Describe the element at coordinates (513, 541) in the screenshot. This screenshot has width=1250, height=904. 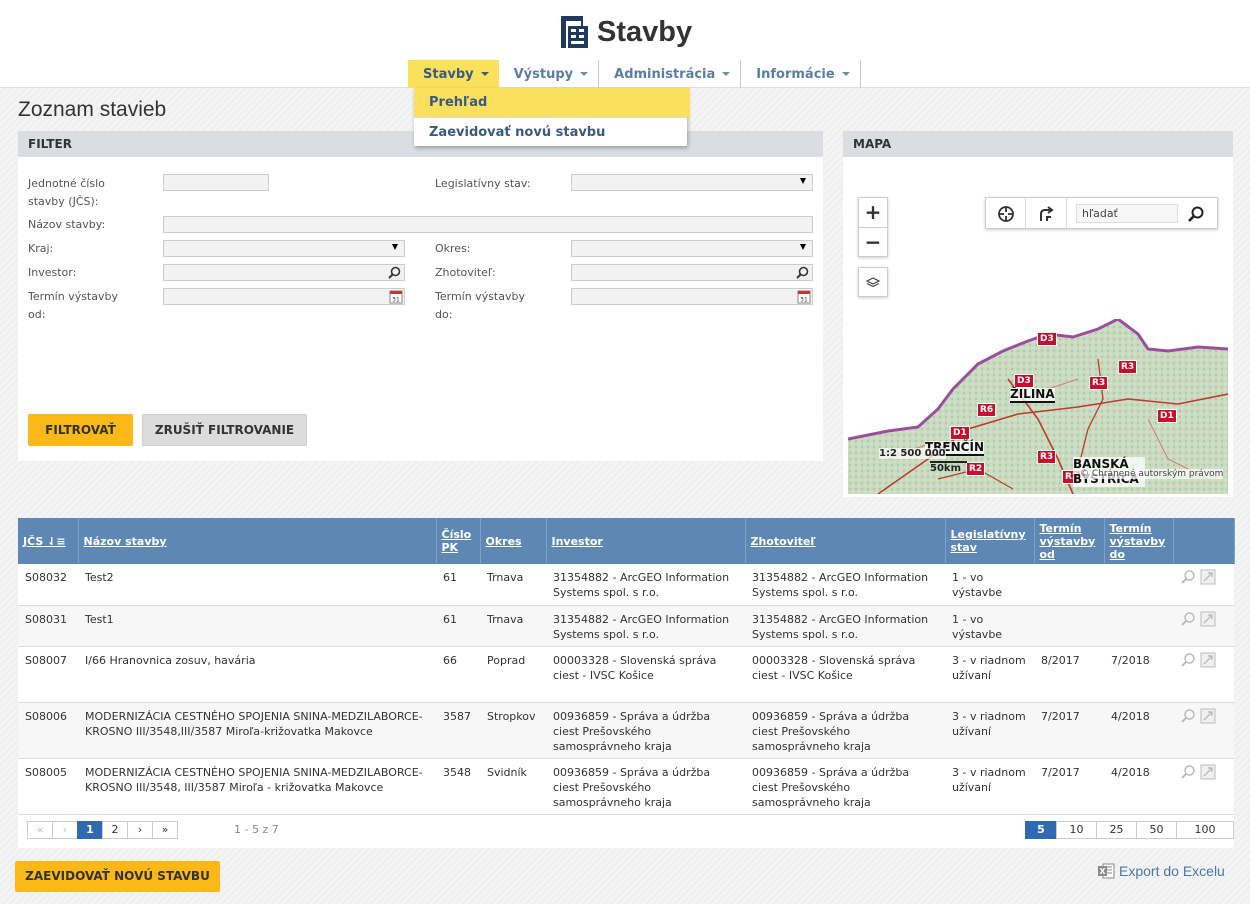
I see `column-header-okres: Okres` at that location.